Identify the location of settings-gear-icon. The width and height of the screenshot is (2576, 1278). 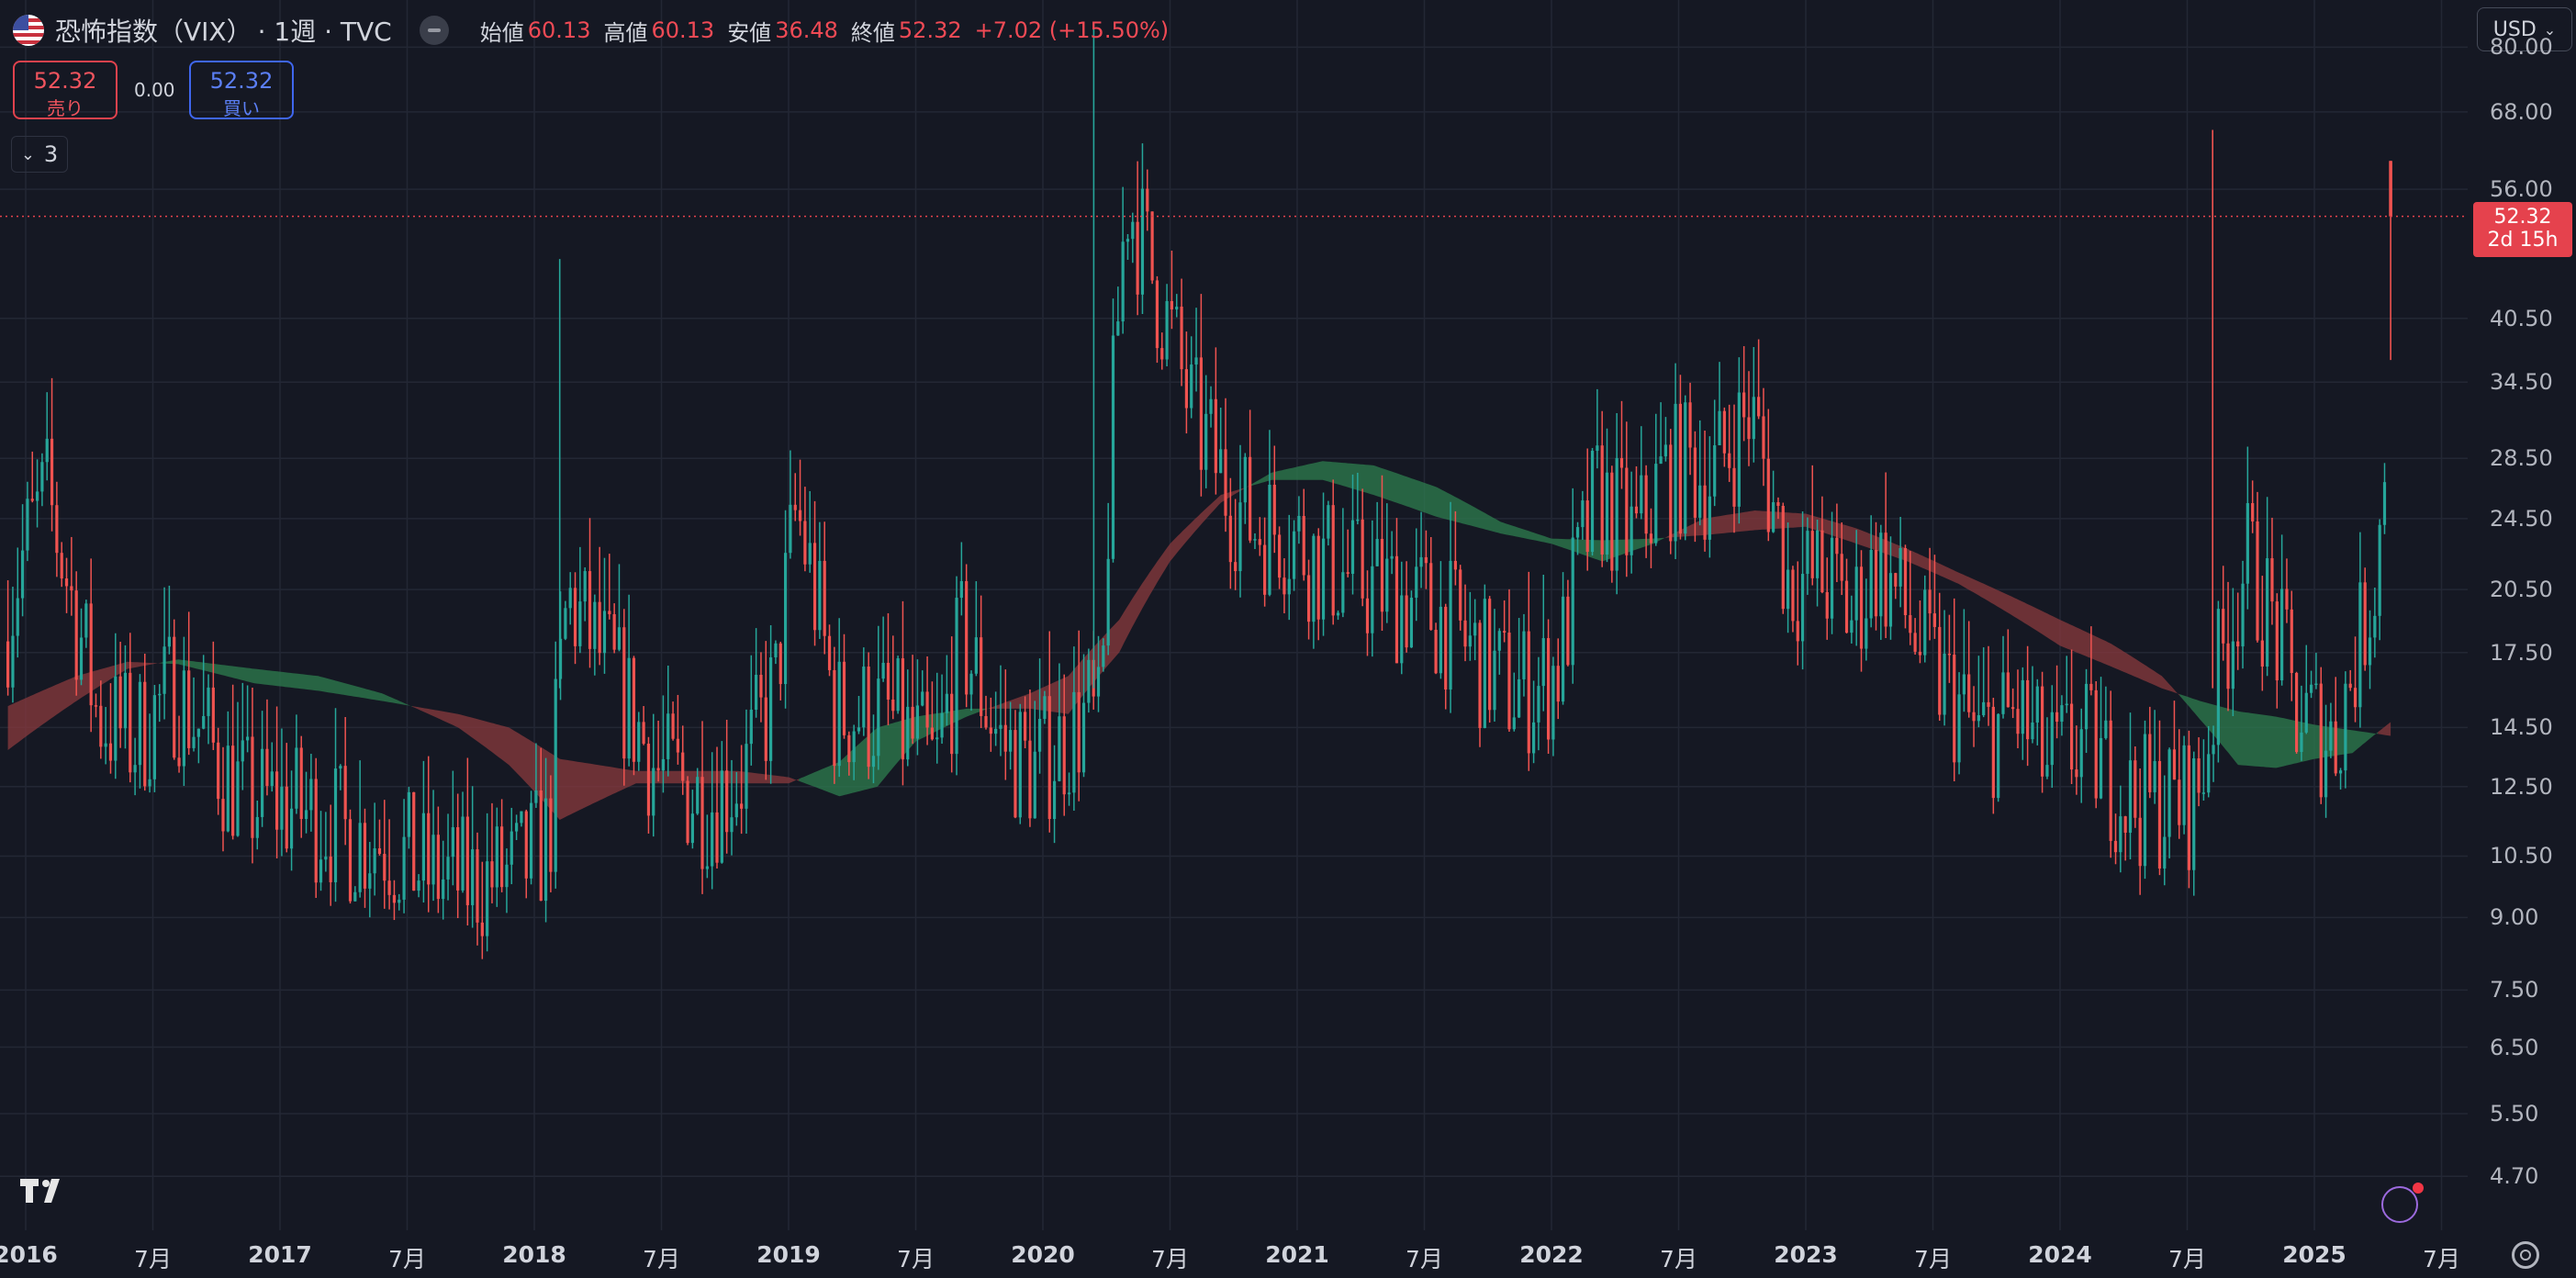
(2525, 1255).